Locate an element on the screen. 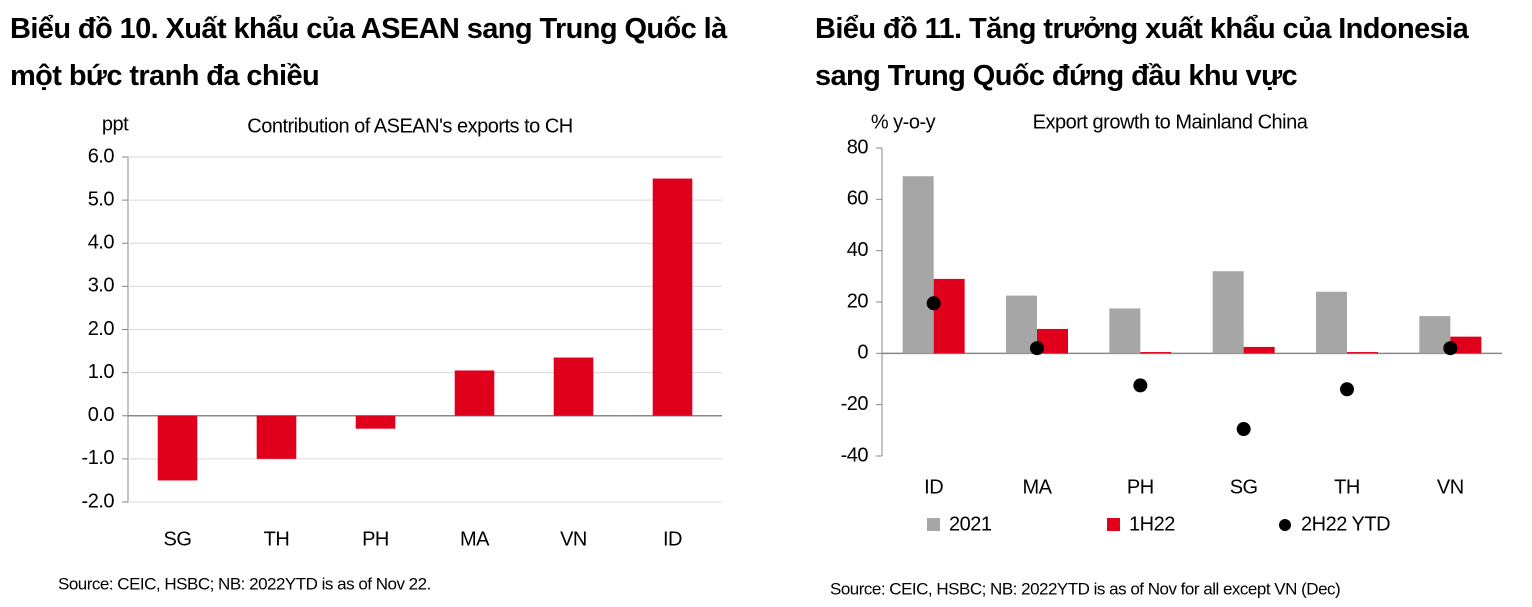  y-tick-label: 0 is located at coordinates (862, 353).